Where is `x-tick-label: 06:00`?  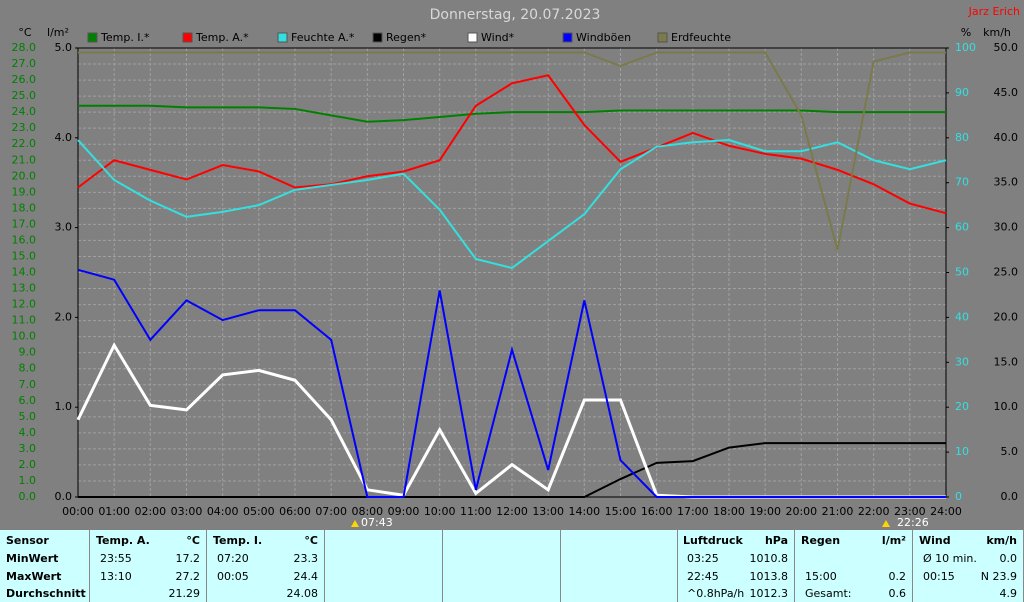
x-tick-label: 06:00 is located at coordinates (295, 511).